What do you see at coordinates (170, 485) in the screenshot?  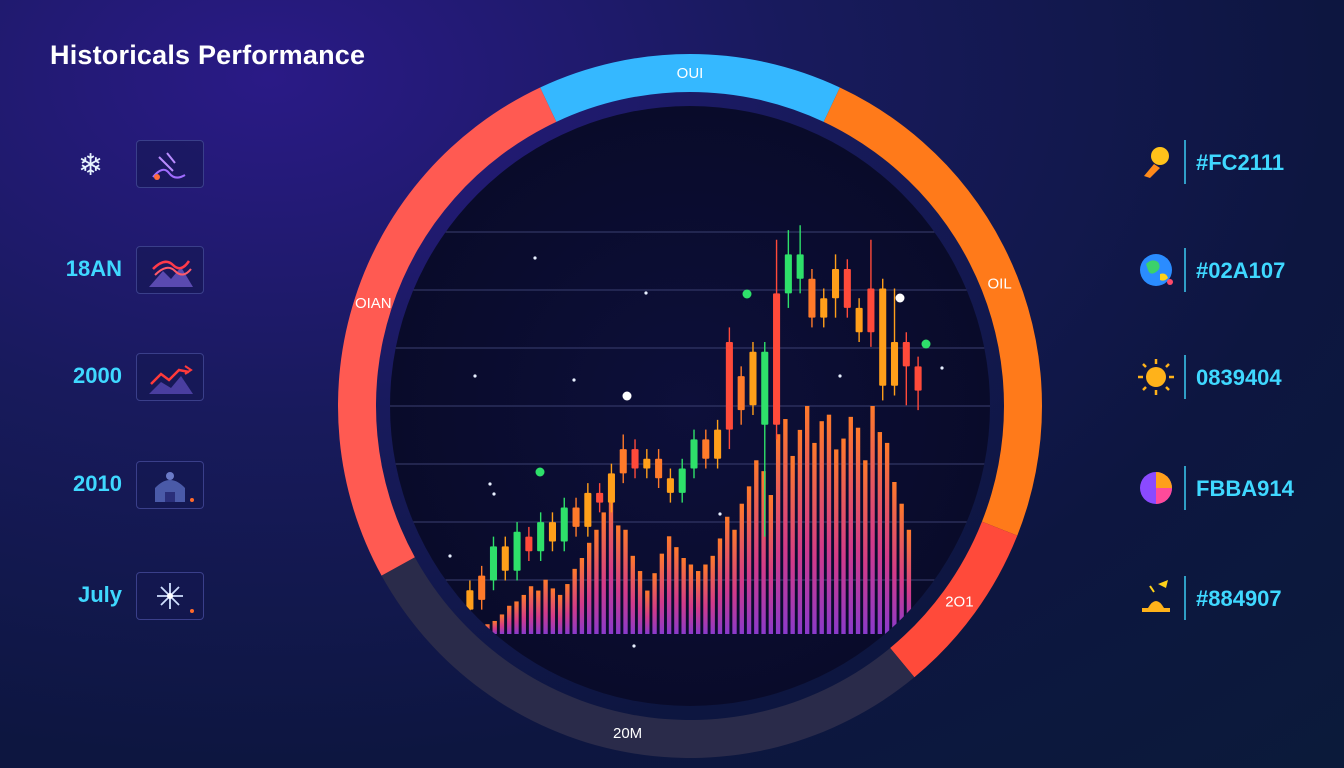 I see `building-icon` at bounding box center [170, 485].